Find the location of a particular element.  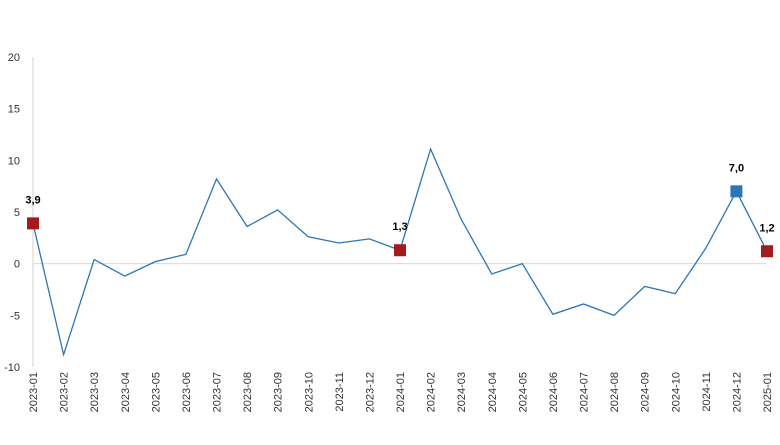

y-tick-label: 20 is located at coordinates (14, 58).